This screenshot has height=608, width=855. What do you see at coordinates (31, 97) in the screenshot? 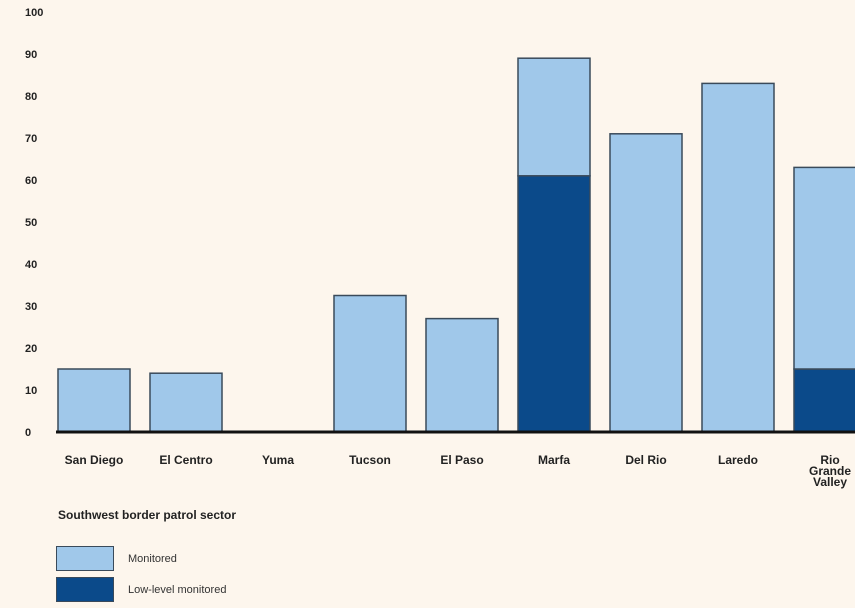
I see `y-tick-label-80: 80` at bounding box center [31, 97].